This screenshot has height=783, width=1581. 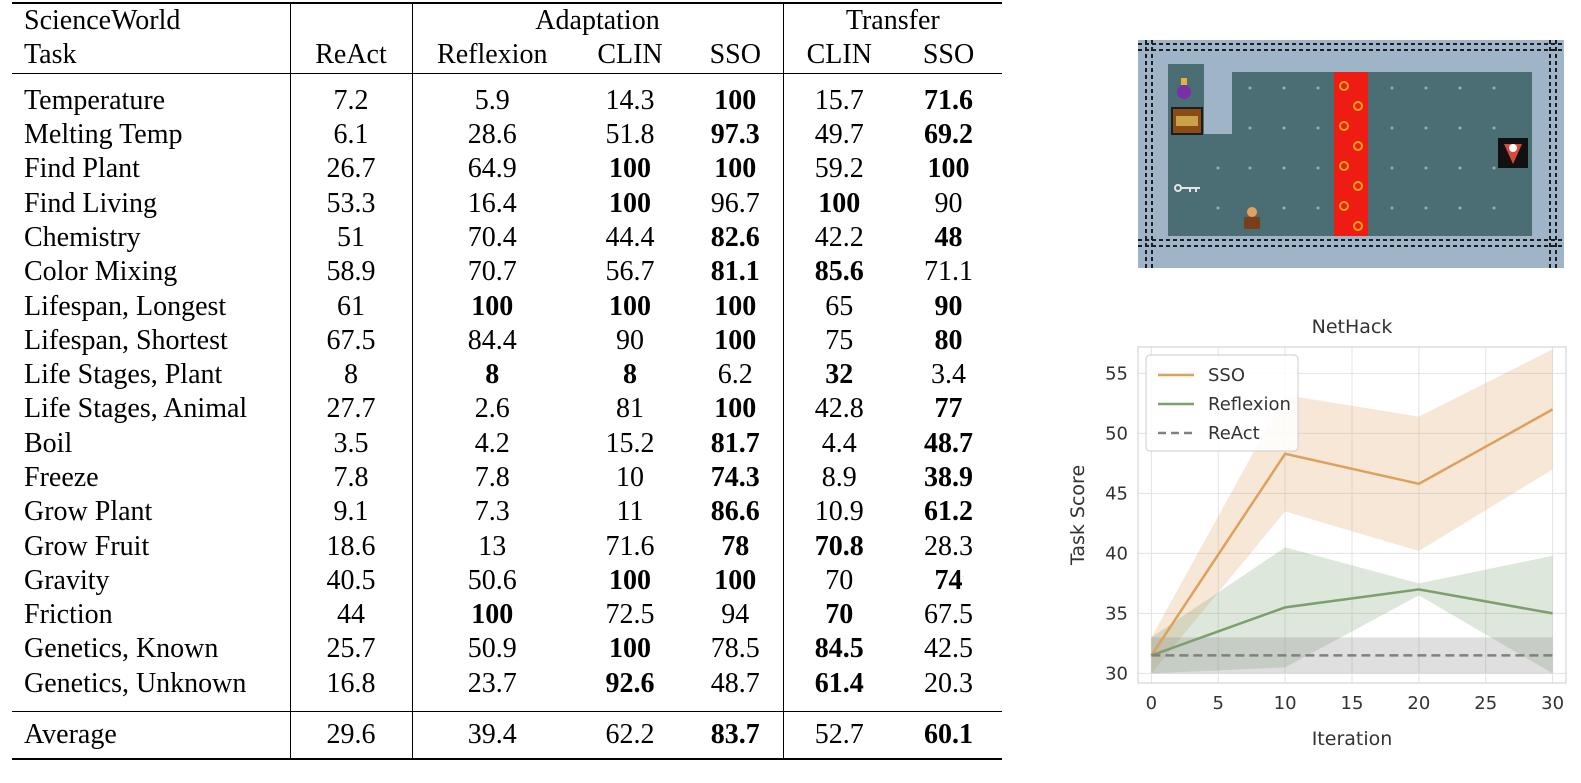 I want to click on wall-chain-pattern, so click(x=1351, y=154).